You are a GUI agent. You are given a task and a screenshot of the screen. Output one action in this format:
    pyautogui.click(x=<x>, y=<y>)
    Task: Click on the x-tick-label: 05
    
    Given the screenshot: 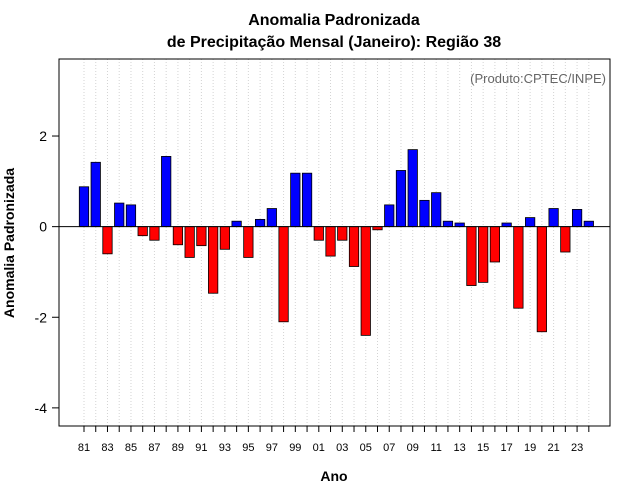 What is the action you would take?
    pyautogui.click(x=366, y=448)
    